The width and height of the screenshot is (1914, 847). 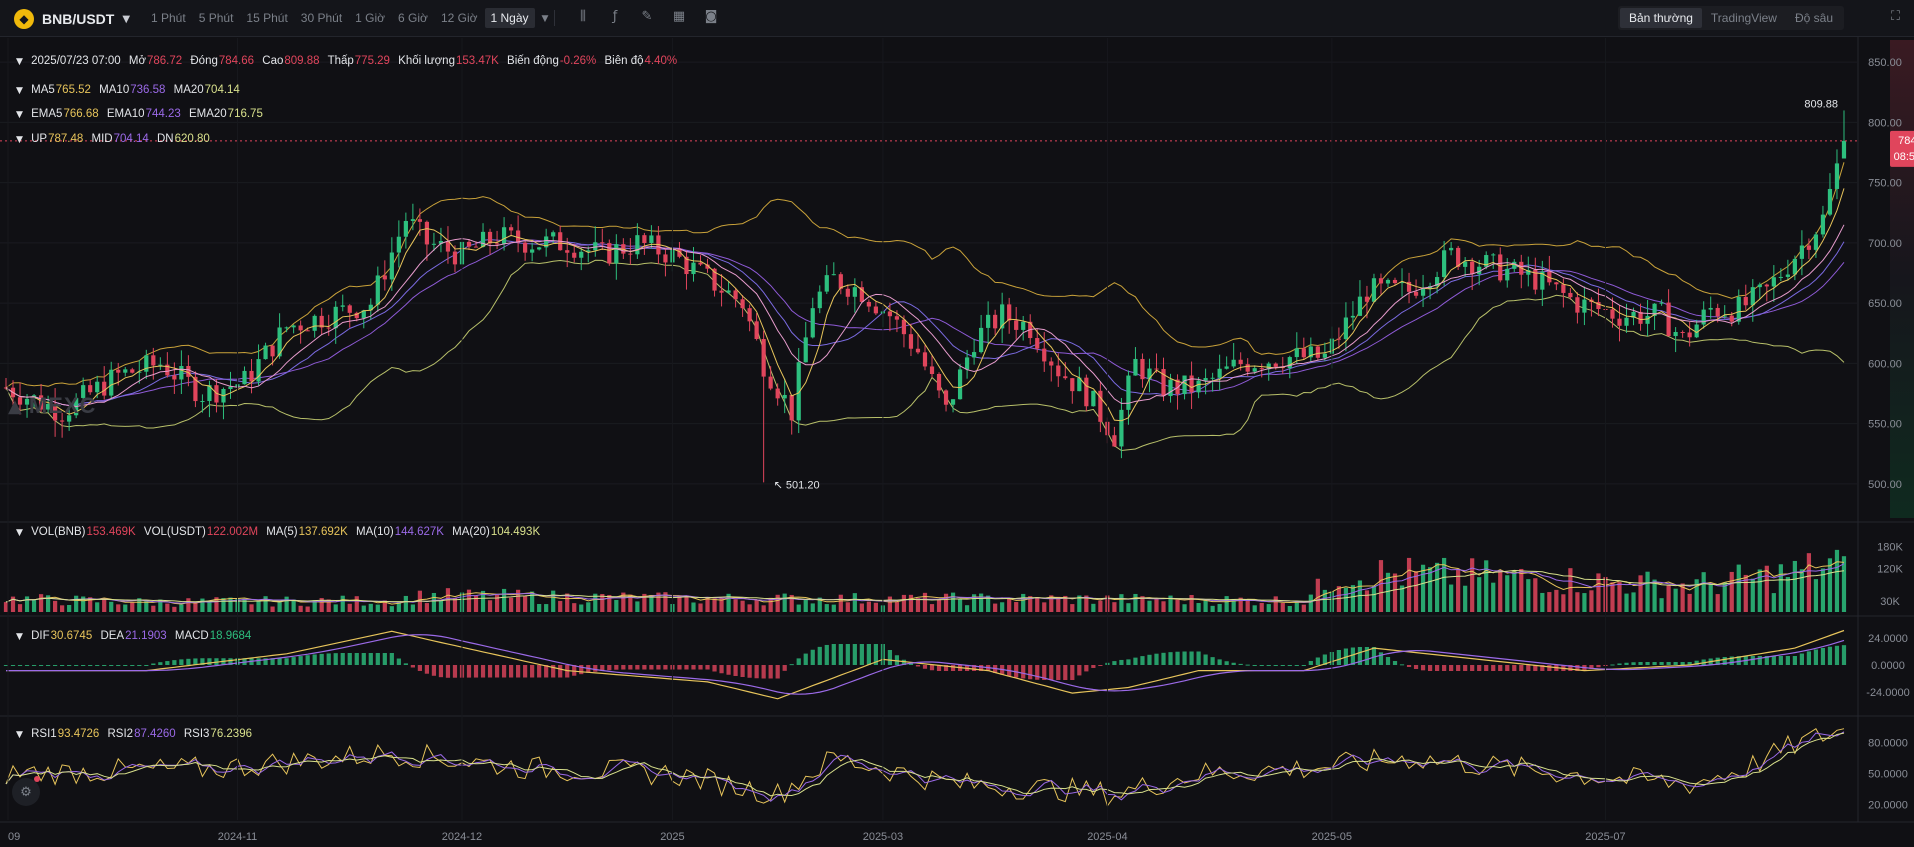 I want to click on ema5-value: 766.68, so click(x=81, y=114).